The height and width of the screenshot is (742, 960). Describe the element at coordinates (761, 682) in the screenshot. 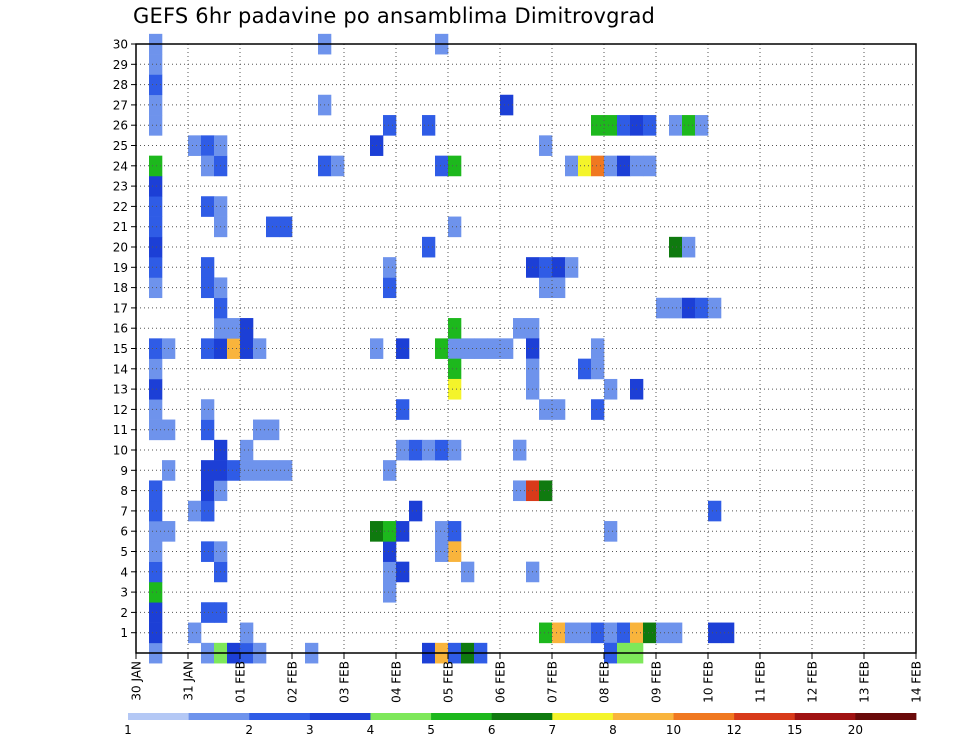

I see `x-tick-label: 11 FEB` at that location.